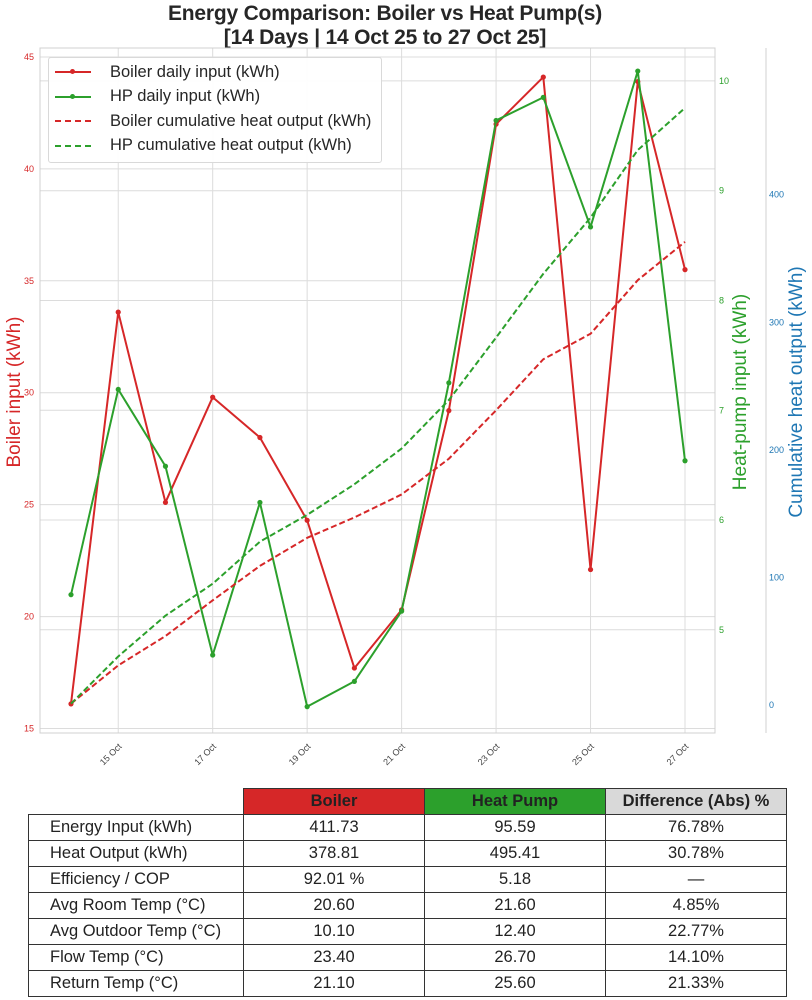 The height and width of the screenshot is (1000, 812). I want to click on difference-value: 4.85%, so click(696, 905).